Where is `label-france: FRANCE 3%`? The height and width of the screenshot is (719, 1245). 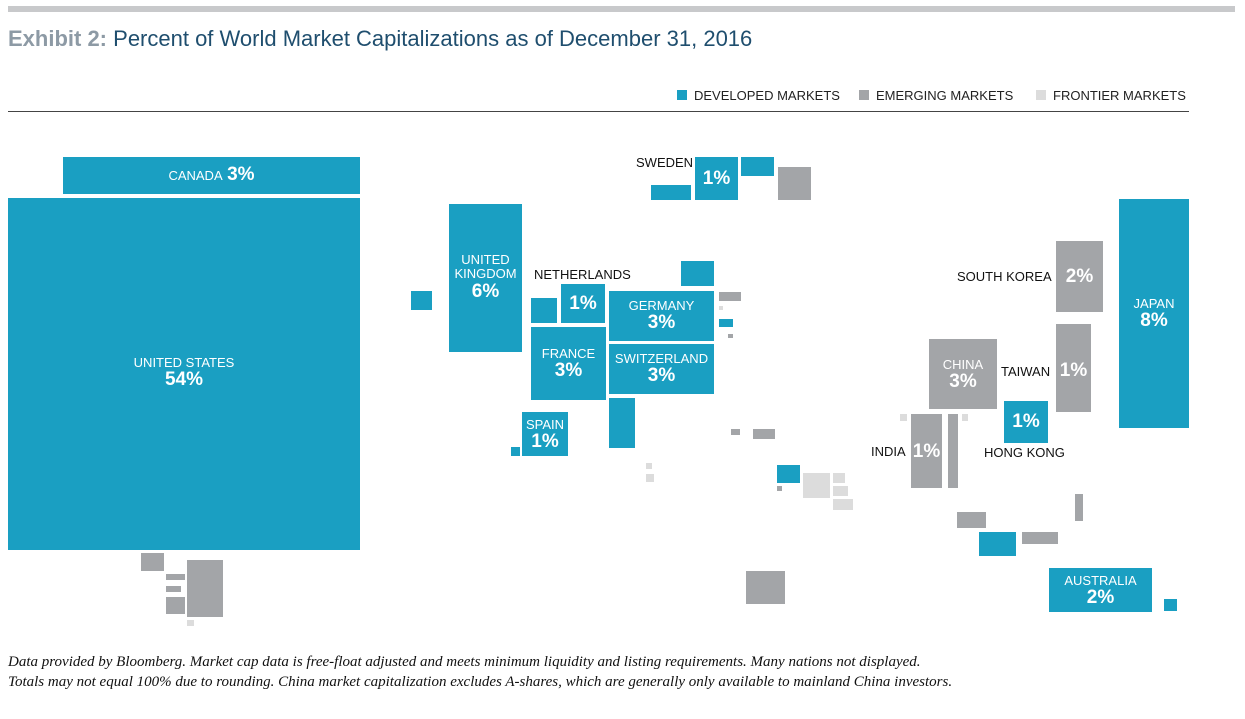
label-france: FRANCE 3% is located at coordinates (568, 364).